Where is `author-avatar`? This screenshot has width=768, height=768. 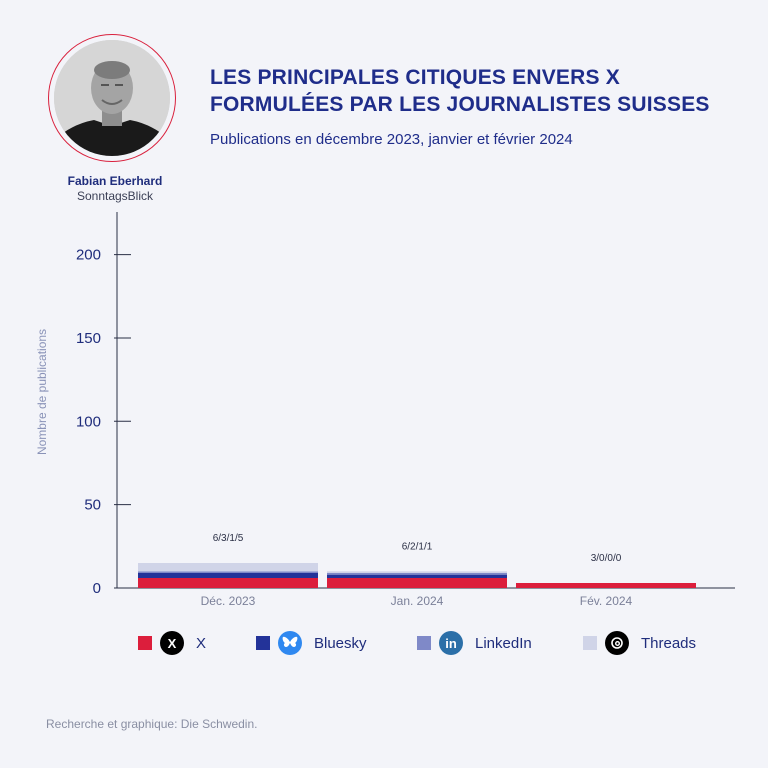 author-avatar is located at coordinates (112, 98).